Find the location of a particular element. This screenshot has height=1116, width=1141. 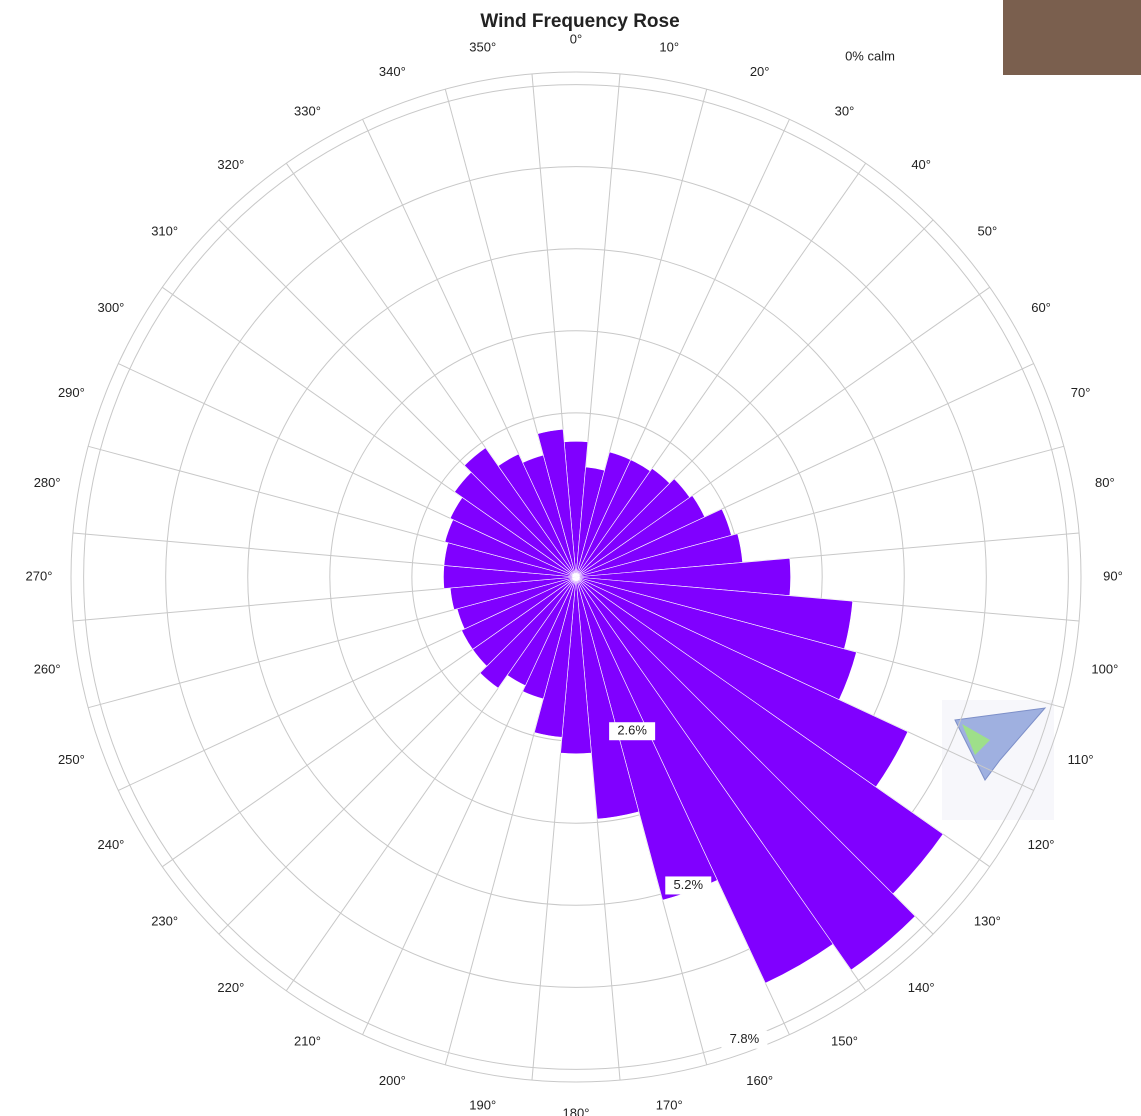

direction-label: 150° is located at coordinates (844, 1040).